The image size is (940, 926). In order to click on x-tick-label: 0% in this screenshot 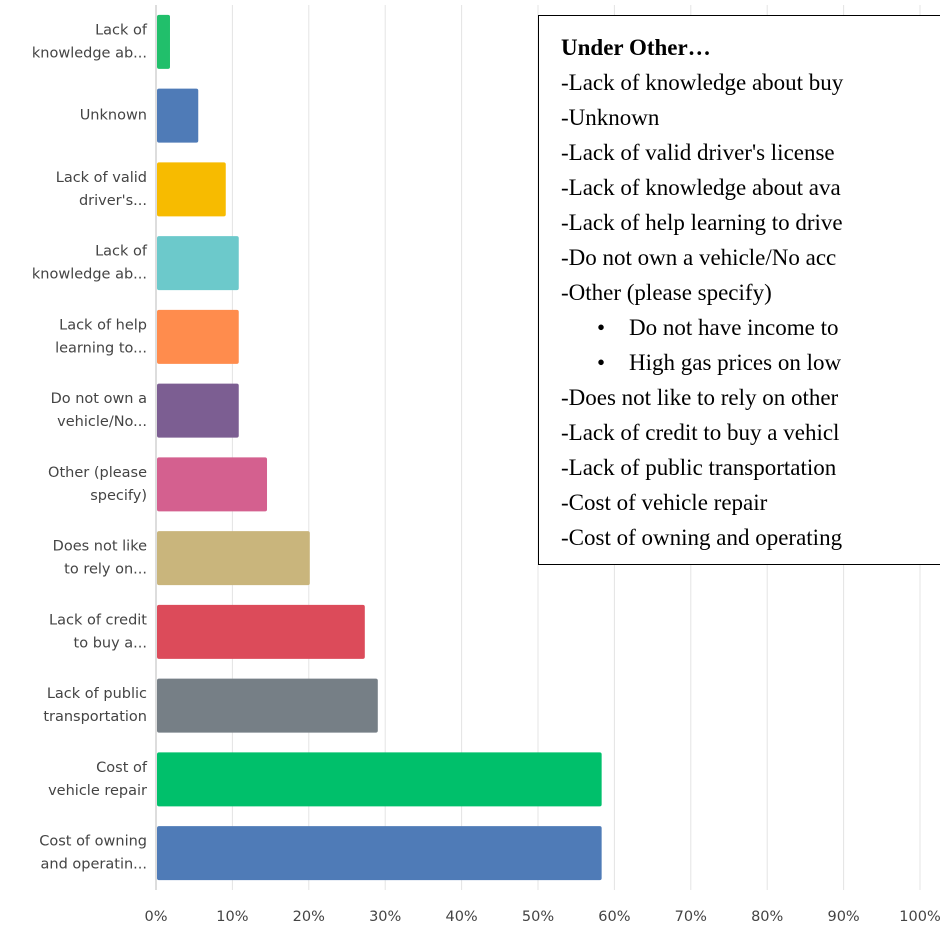, I will do `click(155, 917)`.